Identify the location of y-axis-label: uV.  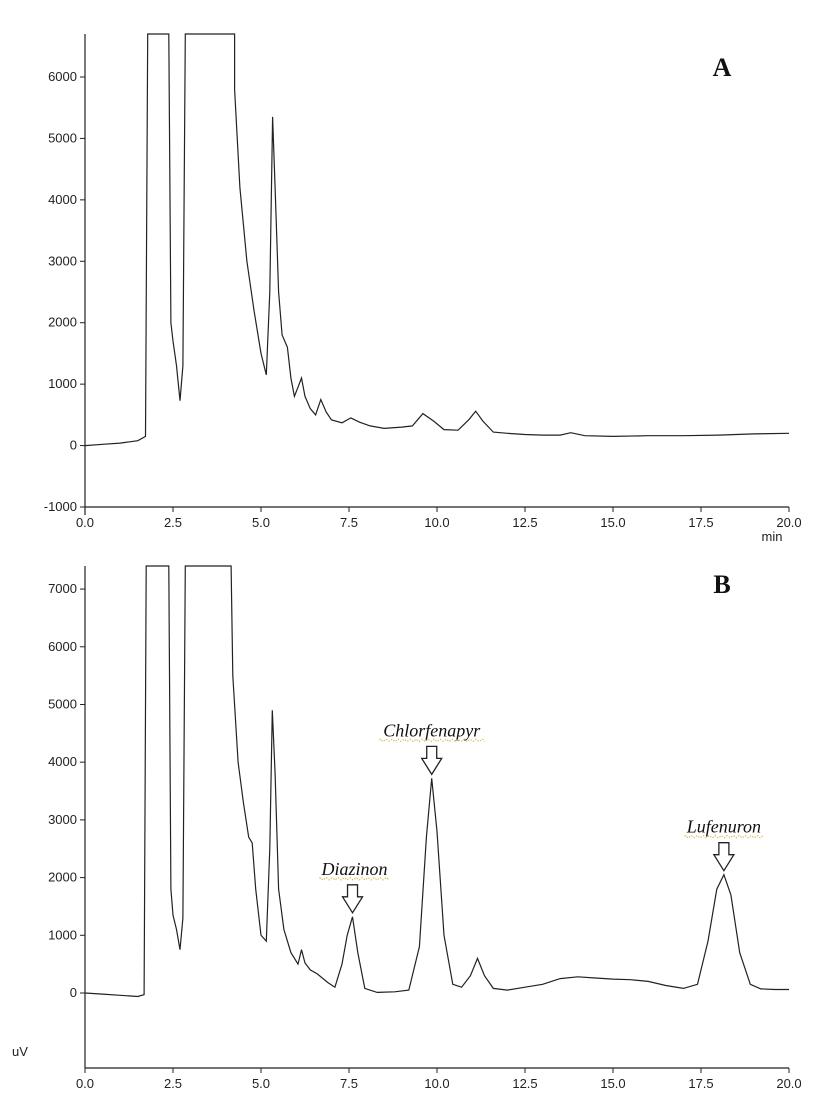
(20, 1051).